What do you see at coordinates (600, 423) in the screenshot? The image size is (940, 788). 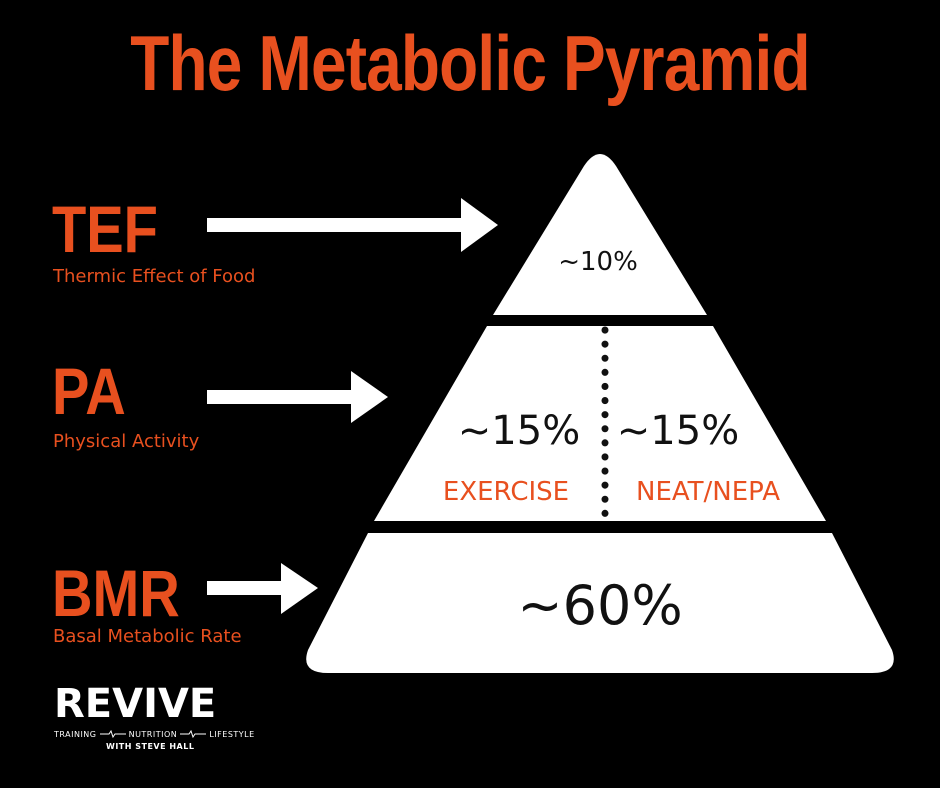 I see `pyramid-middle-tier` at bounding box center [600, 423].